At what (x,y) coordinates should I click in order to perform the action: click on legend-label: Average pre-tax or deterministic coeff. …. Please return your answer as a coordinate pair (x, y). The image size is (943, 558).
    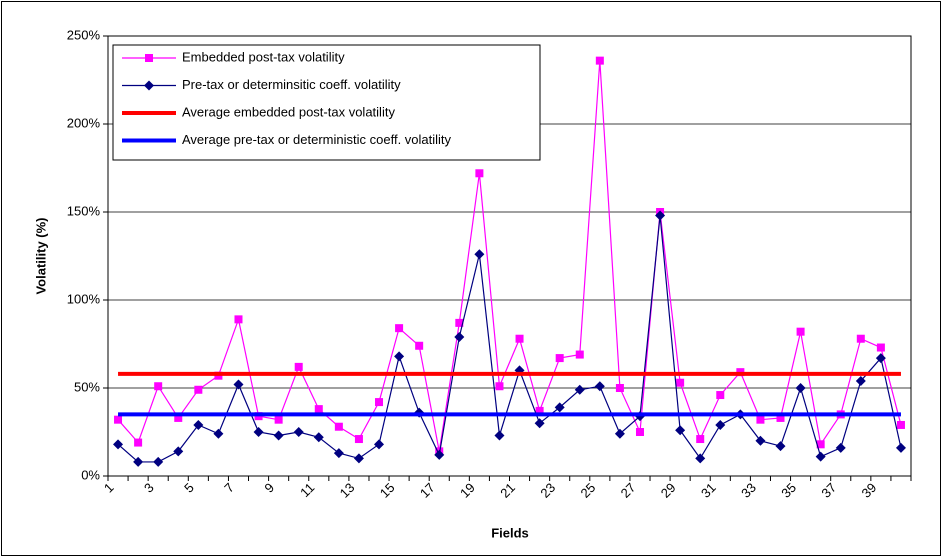
    Looking at the image, I should click on (317, 139).